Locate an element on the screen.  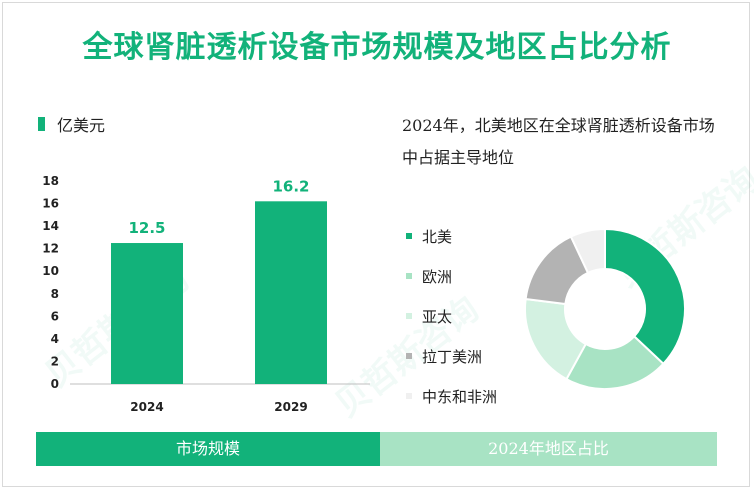
y-tick-label: 18 is located at coordinates (50, 181).